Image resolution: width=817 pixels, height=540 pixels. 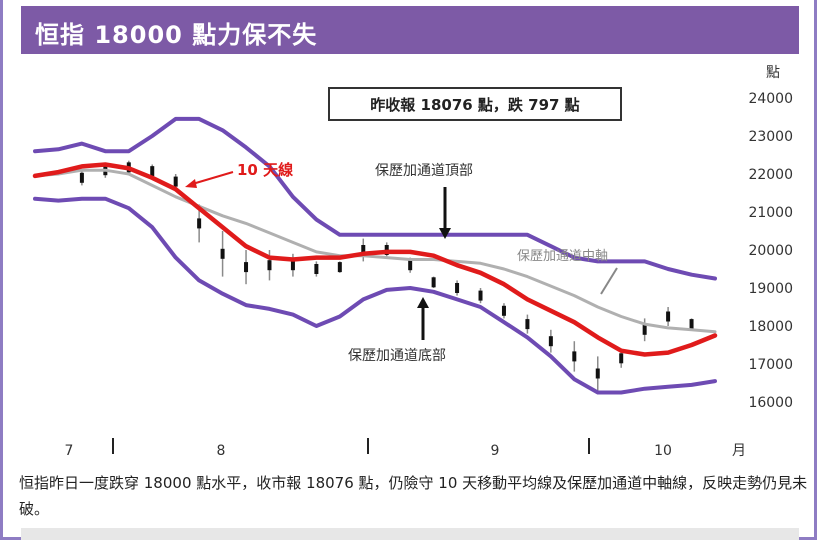 I want to click on y-unit-label: 點, so click(x=773, y=73).